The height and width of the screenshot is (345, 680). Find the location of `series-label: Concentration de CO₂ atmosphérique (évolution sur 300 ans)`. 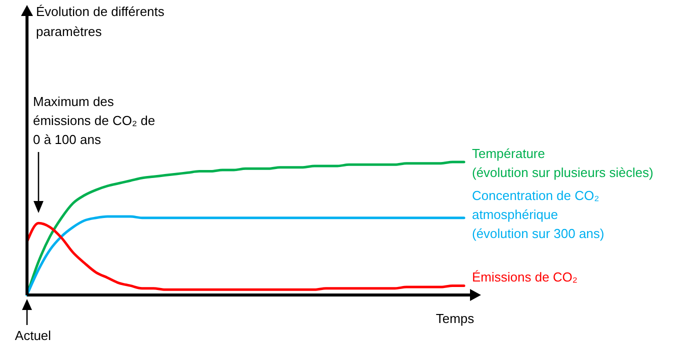

series-label: Concentration de CO₂ atmosphérique (évolution sur 300 ans) is located at coordinates (538, 214).